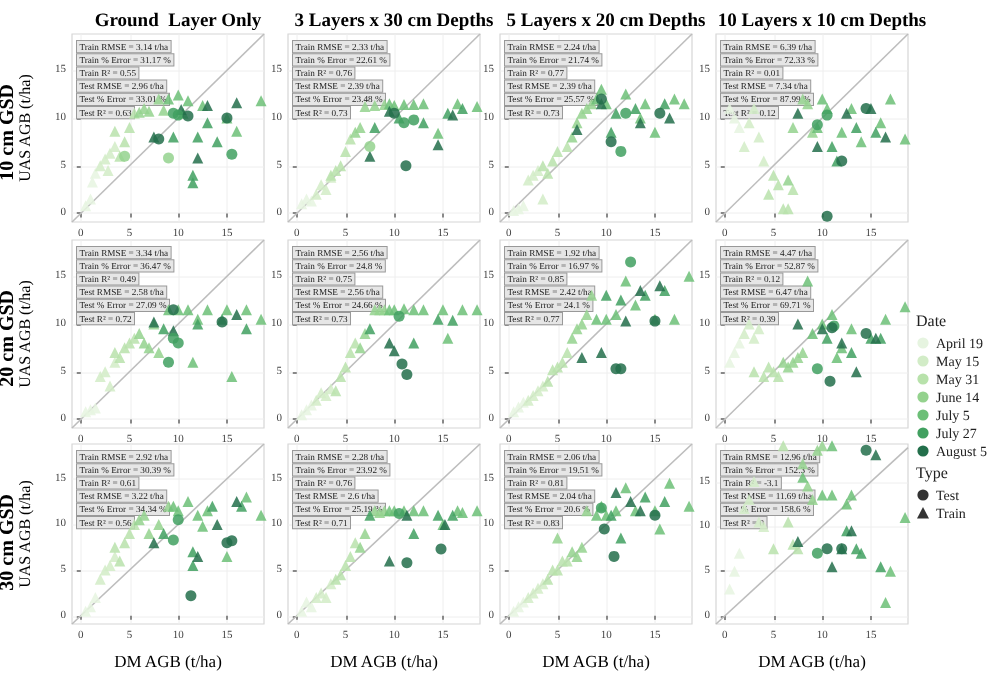 This screenshot has width=1000, height=676. Describe the element at coordinates (933, 473) in the screenshot. I see `legend-title: Type` at that location.